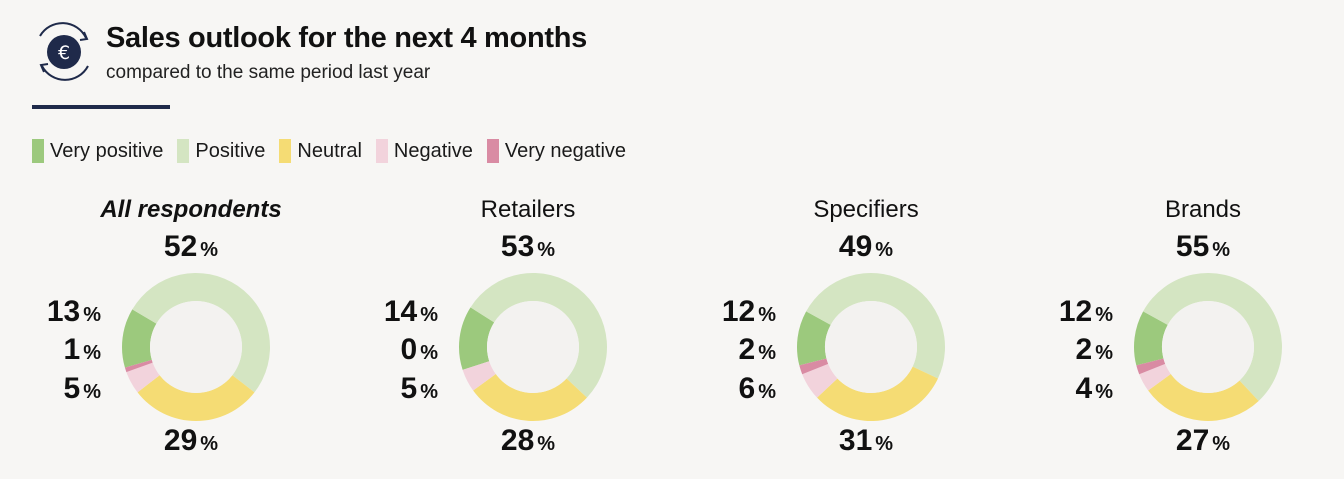 This screenshot has height=479, width=1344. What do you see at coordinates (329, 150) in the screenshot?
I see `legend-label: Neutral` at bounding box center [329, 150].